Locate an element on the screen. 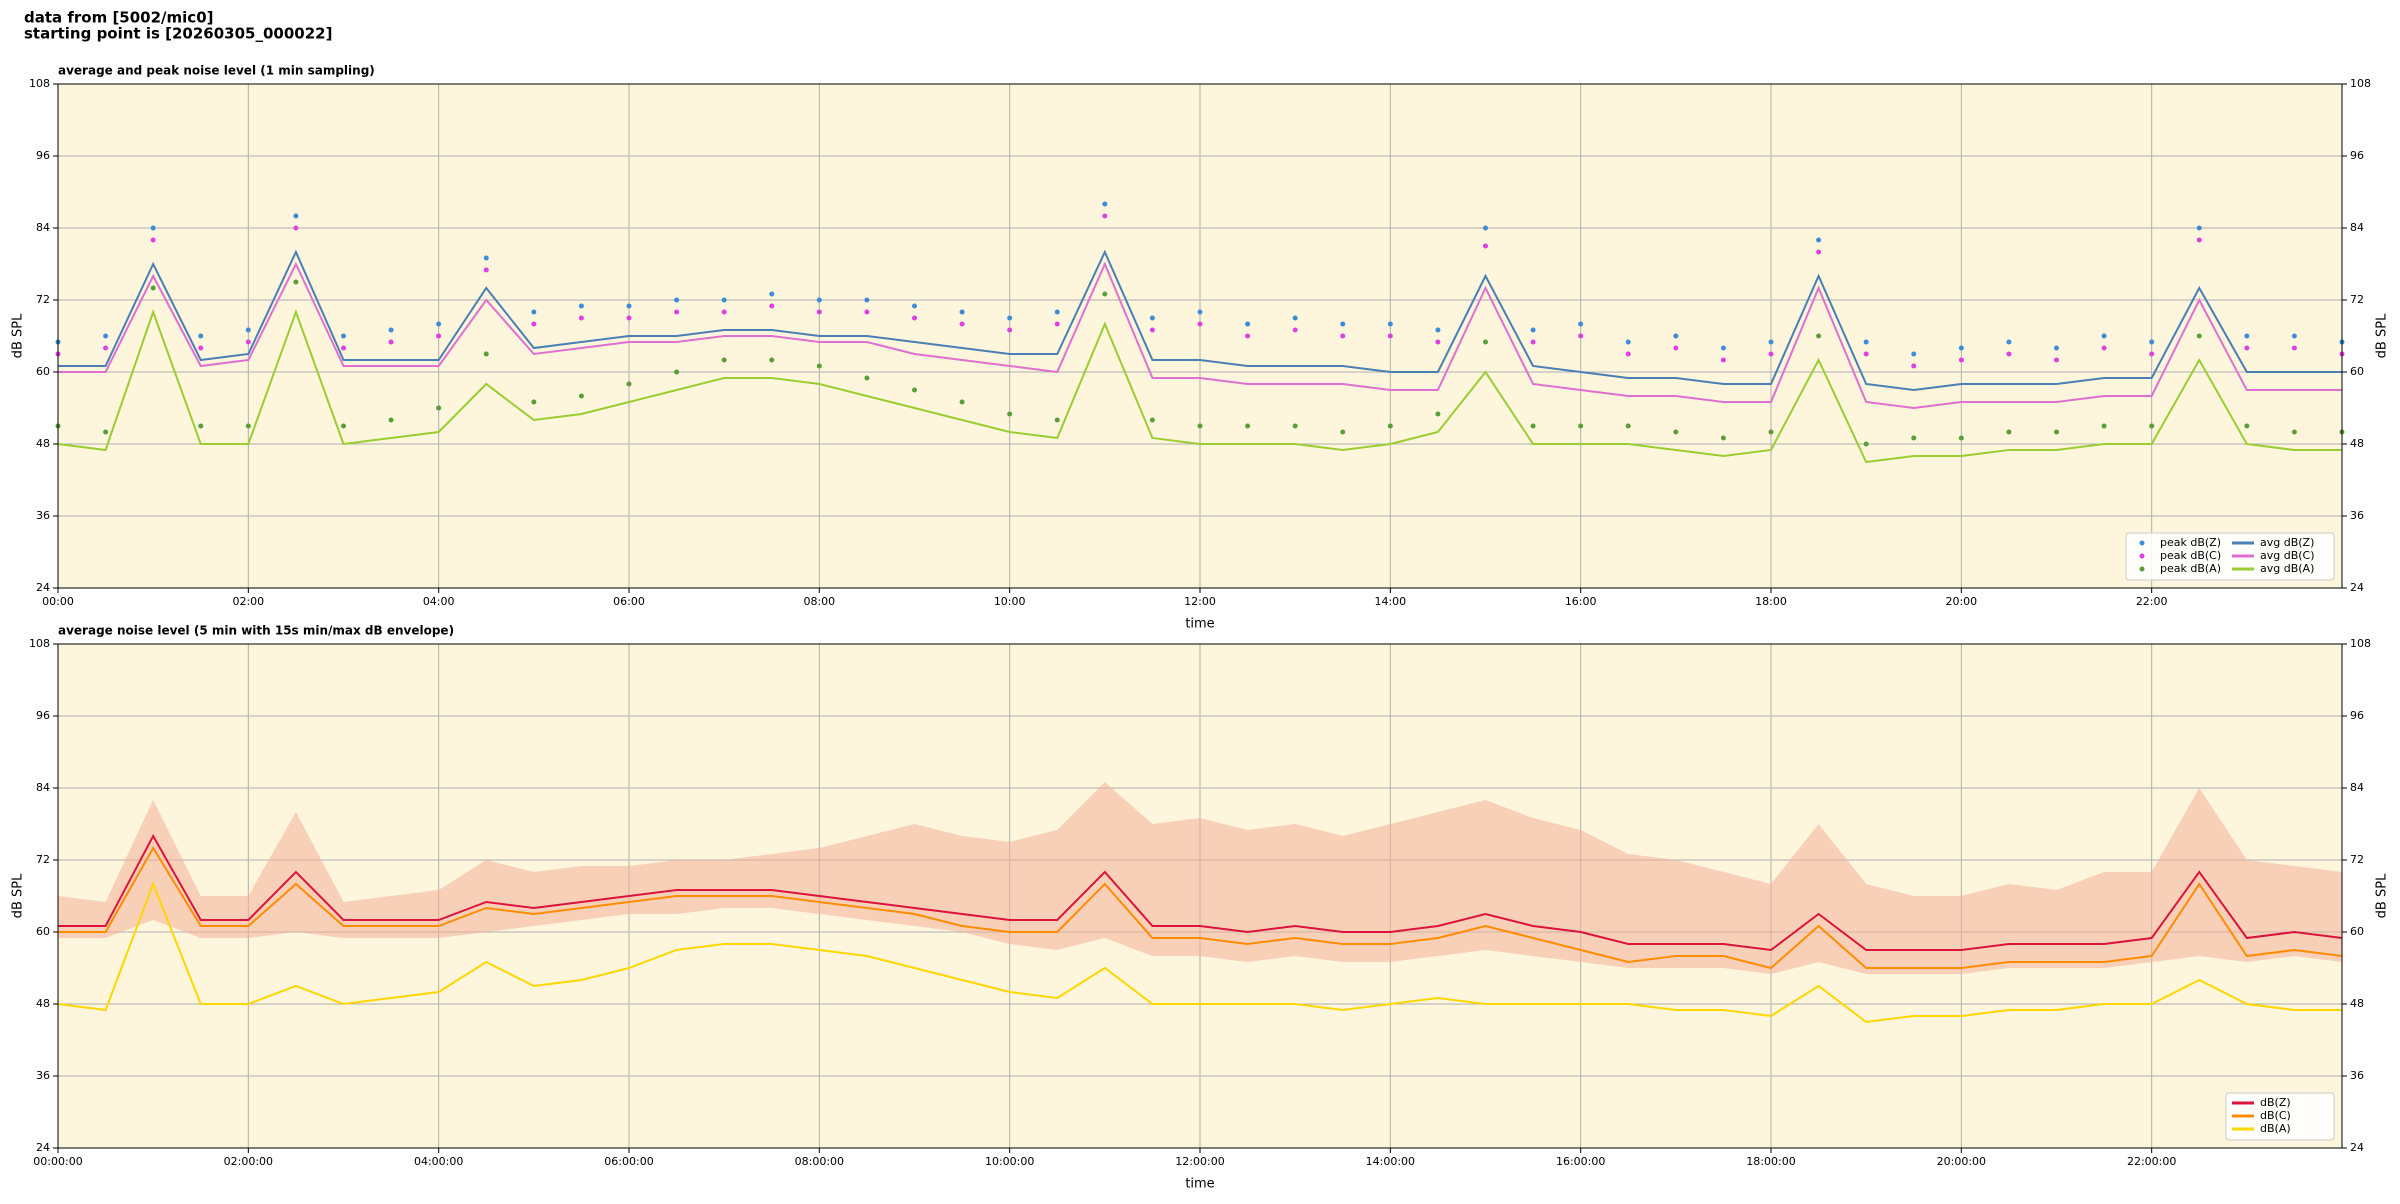 The width and height of the screenshot is (2400, 1204). x-tick-label: 16:00 is located at coordinates (1581, 601).